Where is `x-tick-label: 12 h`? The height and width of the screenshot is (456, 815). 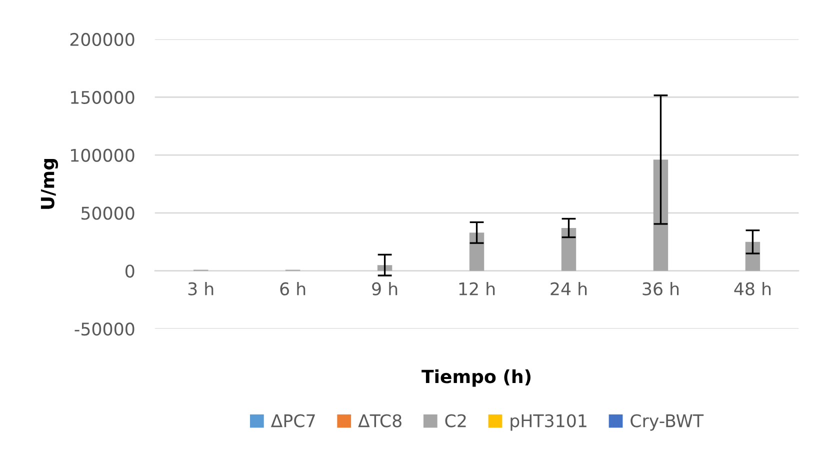 x-tick-label: 12 h is located at coordinates (477, 289).